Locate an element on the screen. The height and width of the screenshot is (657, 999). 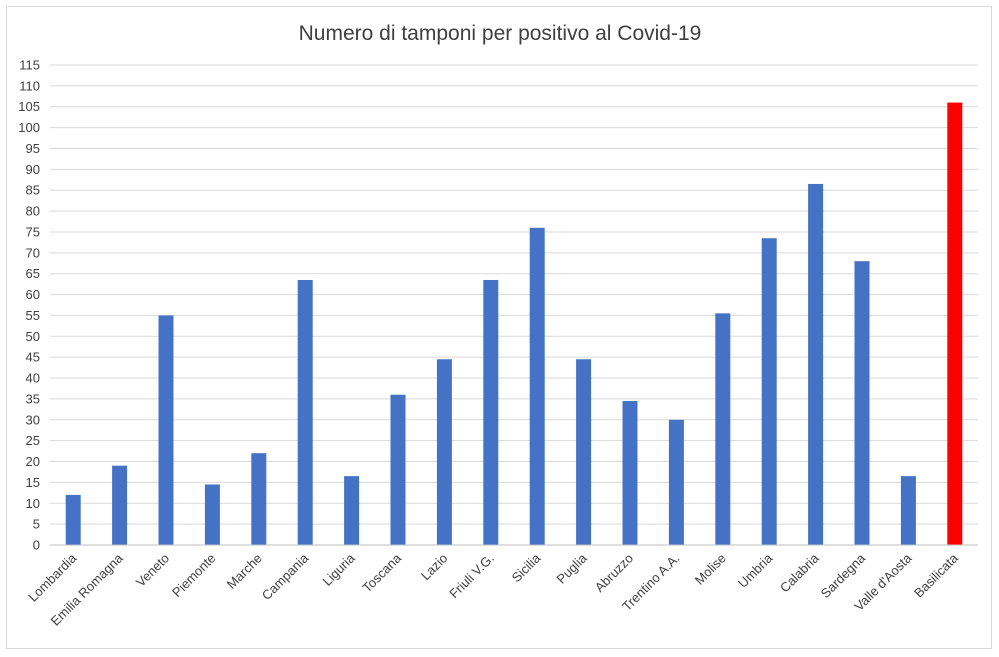
bar-trentino-a-a- is located at coordinates (676, 482).